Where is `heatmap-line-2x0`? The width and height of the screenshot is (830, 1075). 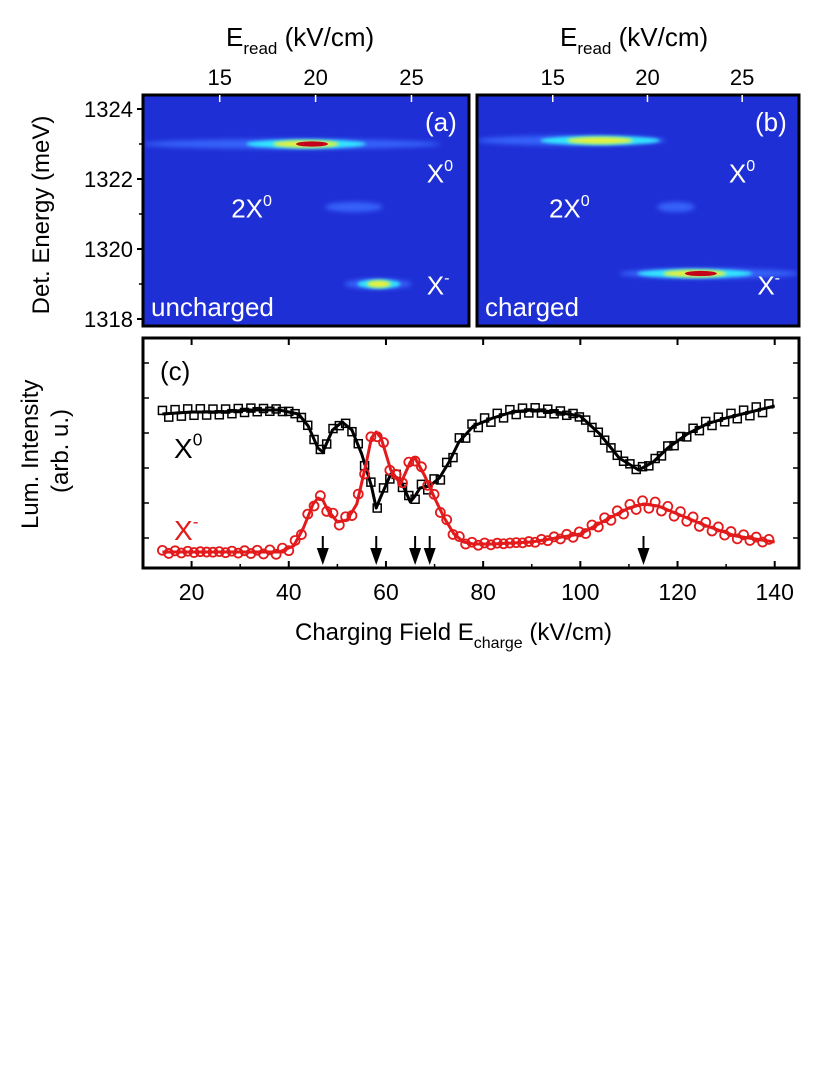 heatmap-line-2x0 is located at coordinates (354, 207).